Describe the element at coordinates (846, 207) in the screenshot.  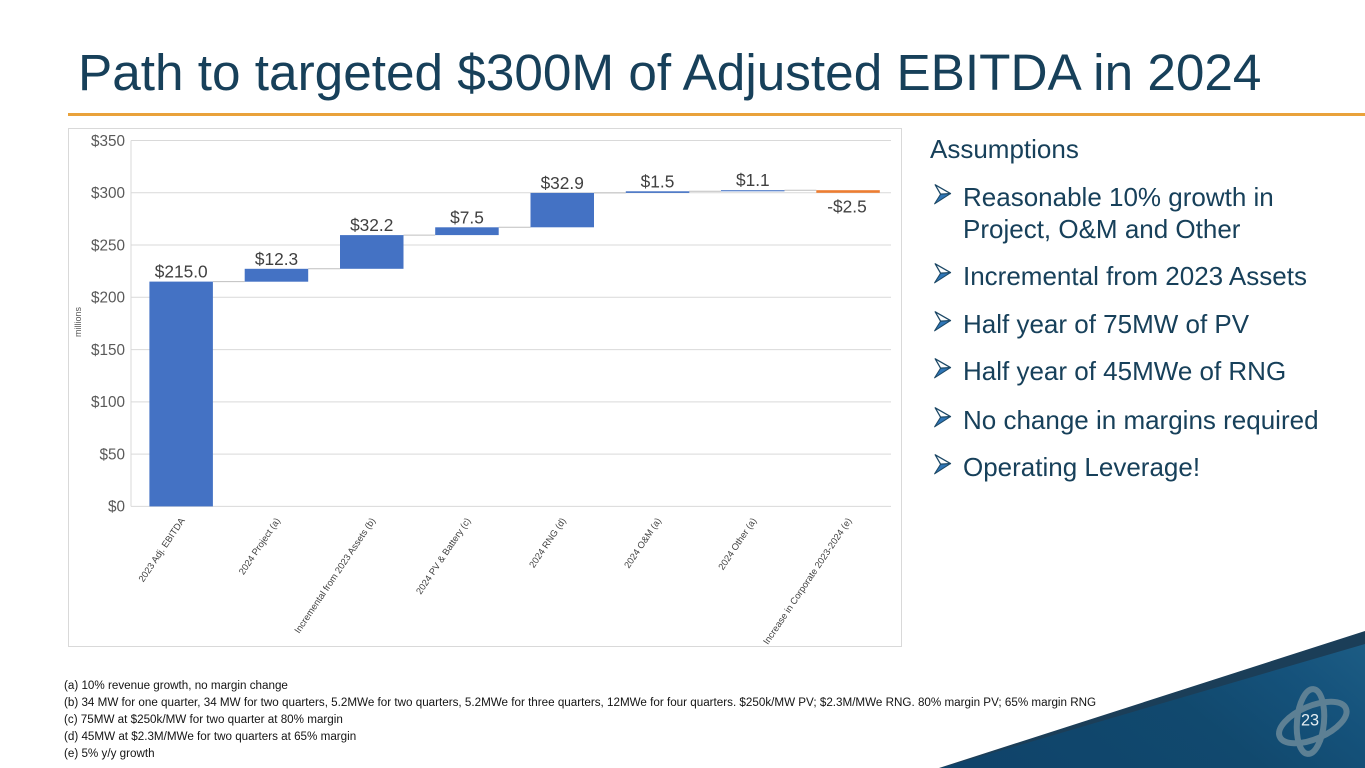
I see `svg-text: -$2.5` at that location.